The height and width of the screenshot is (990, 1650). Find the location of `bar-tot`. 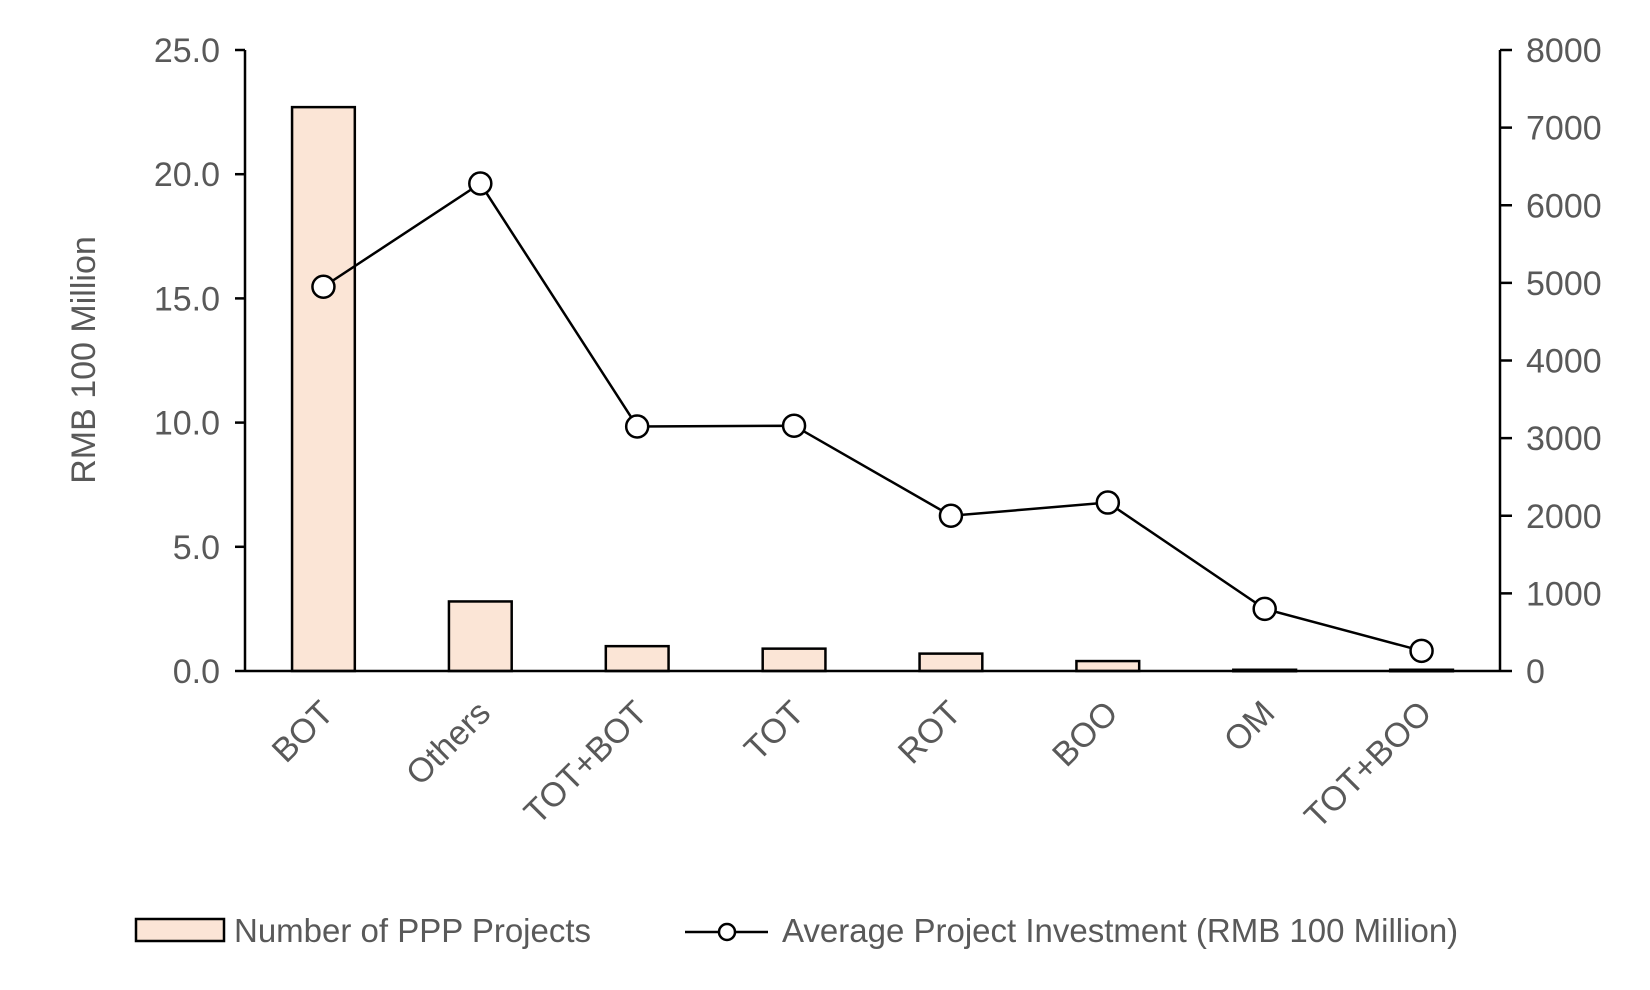

bar-tot is located at coordinates (794, 660).